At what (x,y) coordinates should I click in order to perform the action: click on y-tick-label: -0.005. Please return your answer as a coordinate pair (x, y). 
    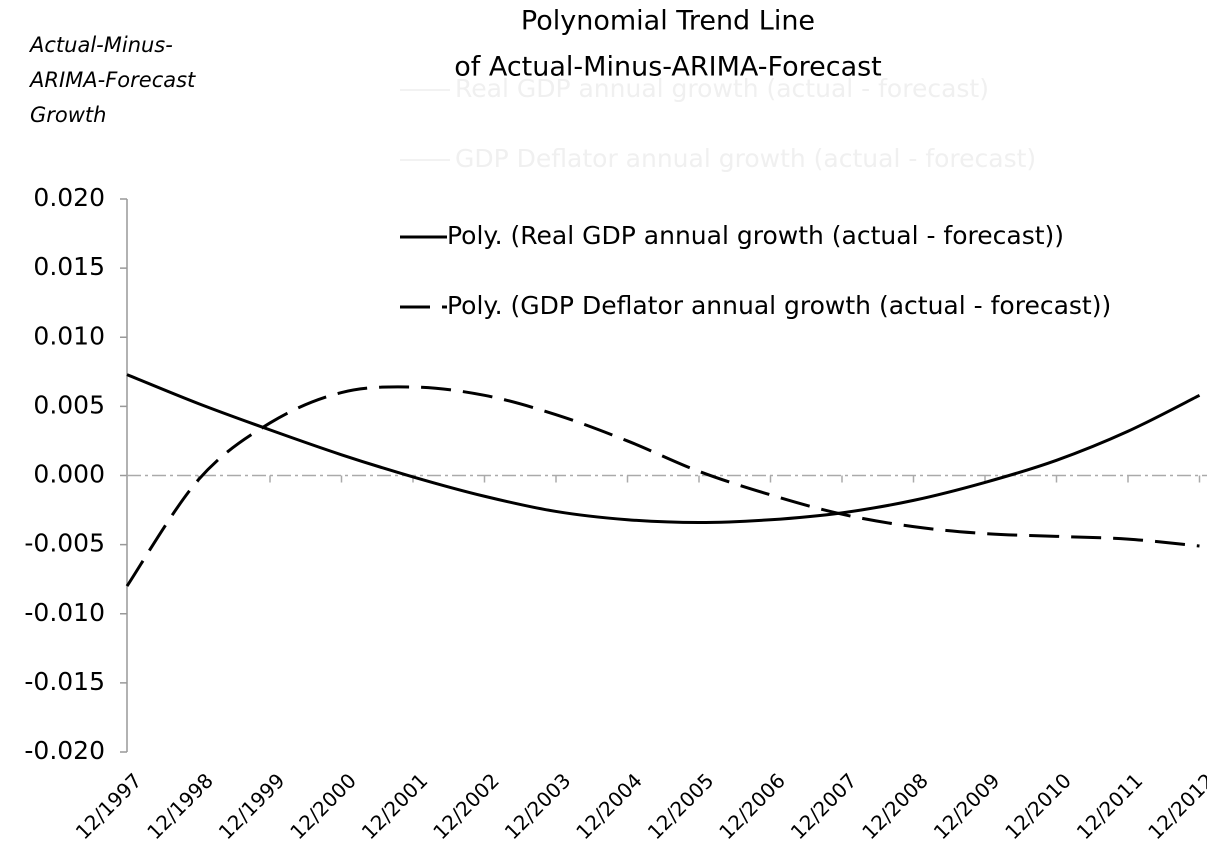
    Looking at the image, I should click on (64, 543).